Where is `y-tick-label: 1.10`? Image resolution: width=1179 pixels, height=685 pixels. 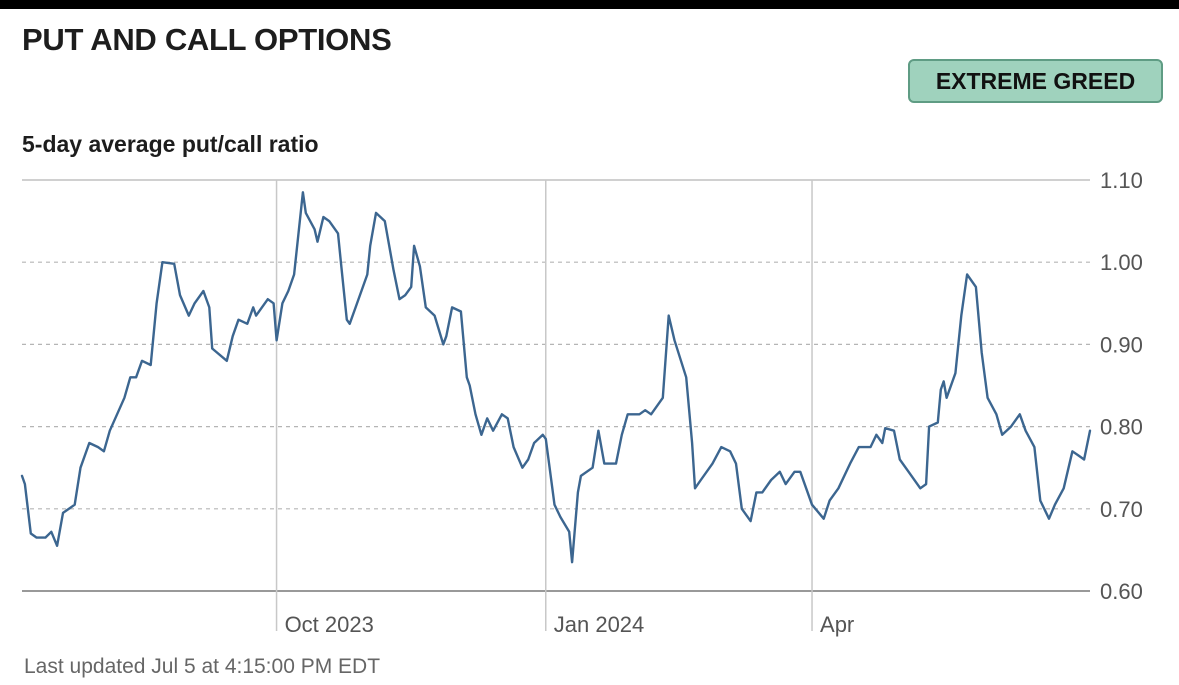
y-tick-label: 1.10 is located at coordinates (1121, 180).